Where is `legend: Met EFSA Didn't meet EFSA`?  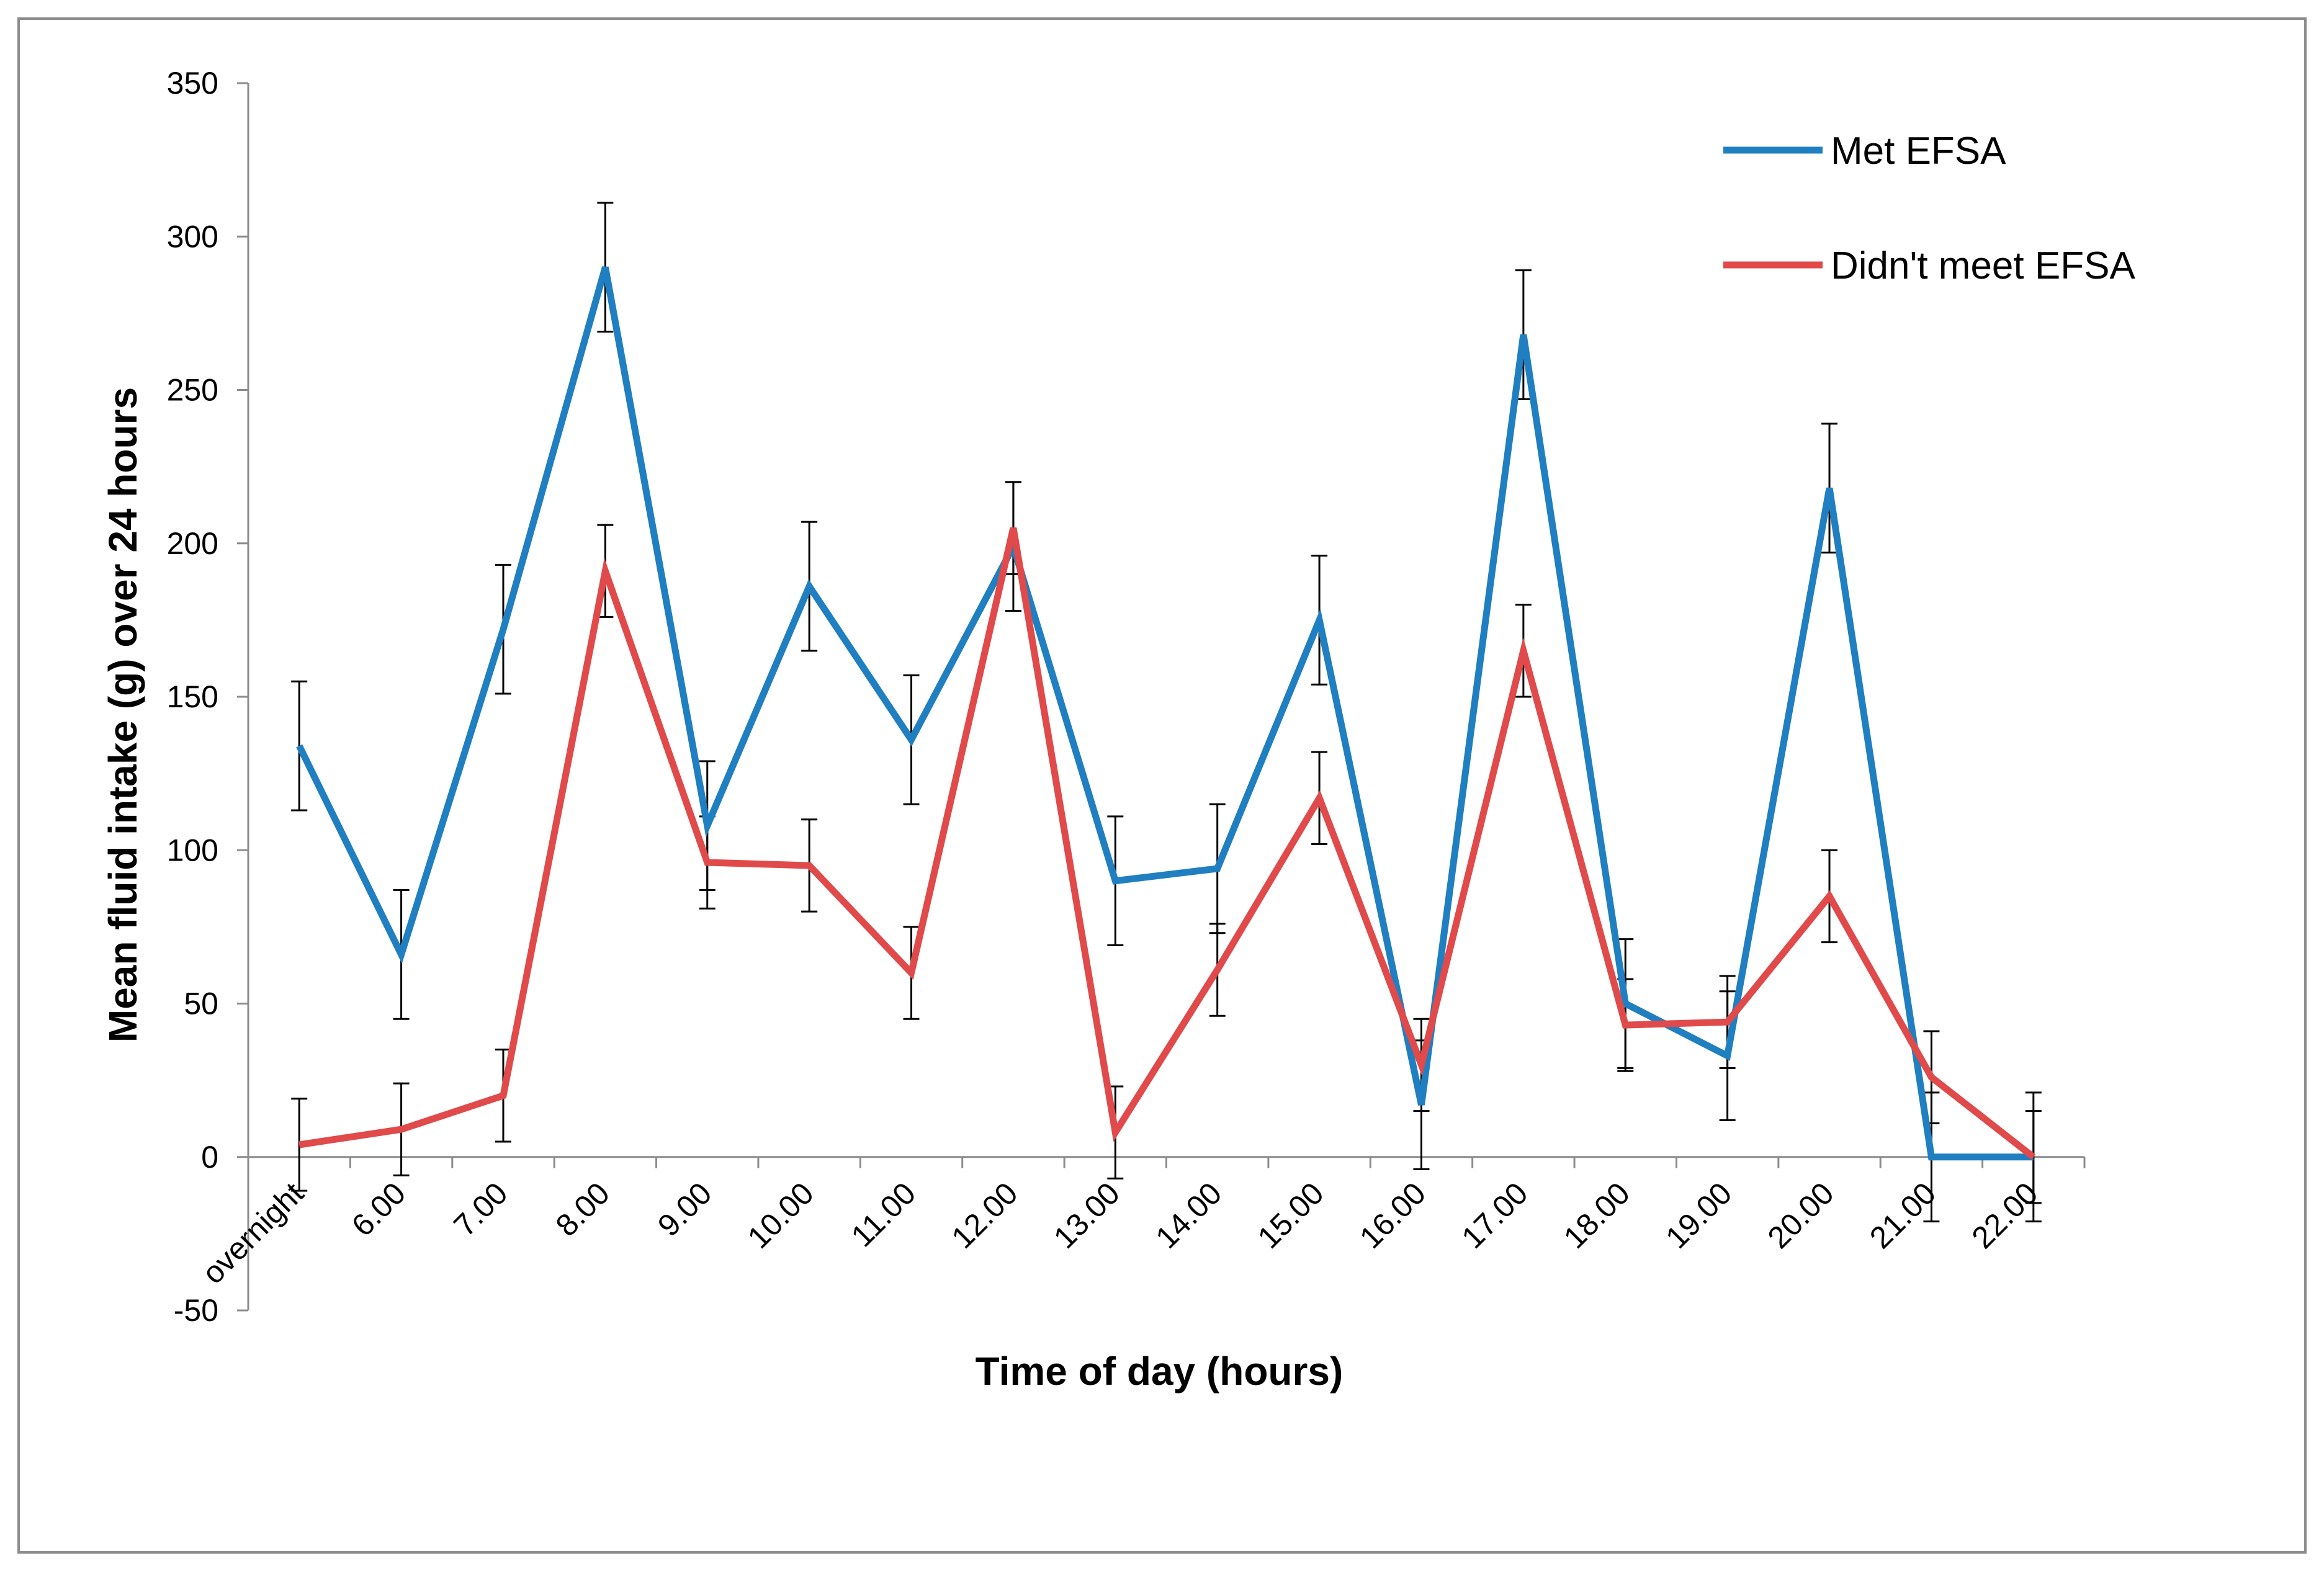 legend: Met EFSA Didn't meet EFSA is located at coordinates (1929, 208).